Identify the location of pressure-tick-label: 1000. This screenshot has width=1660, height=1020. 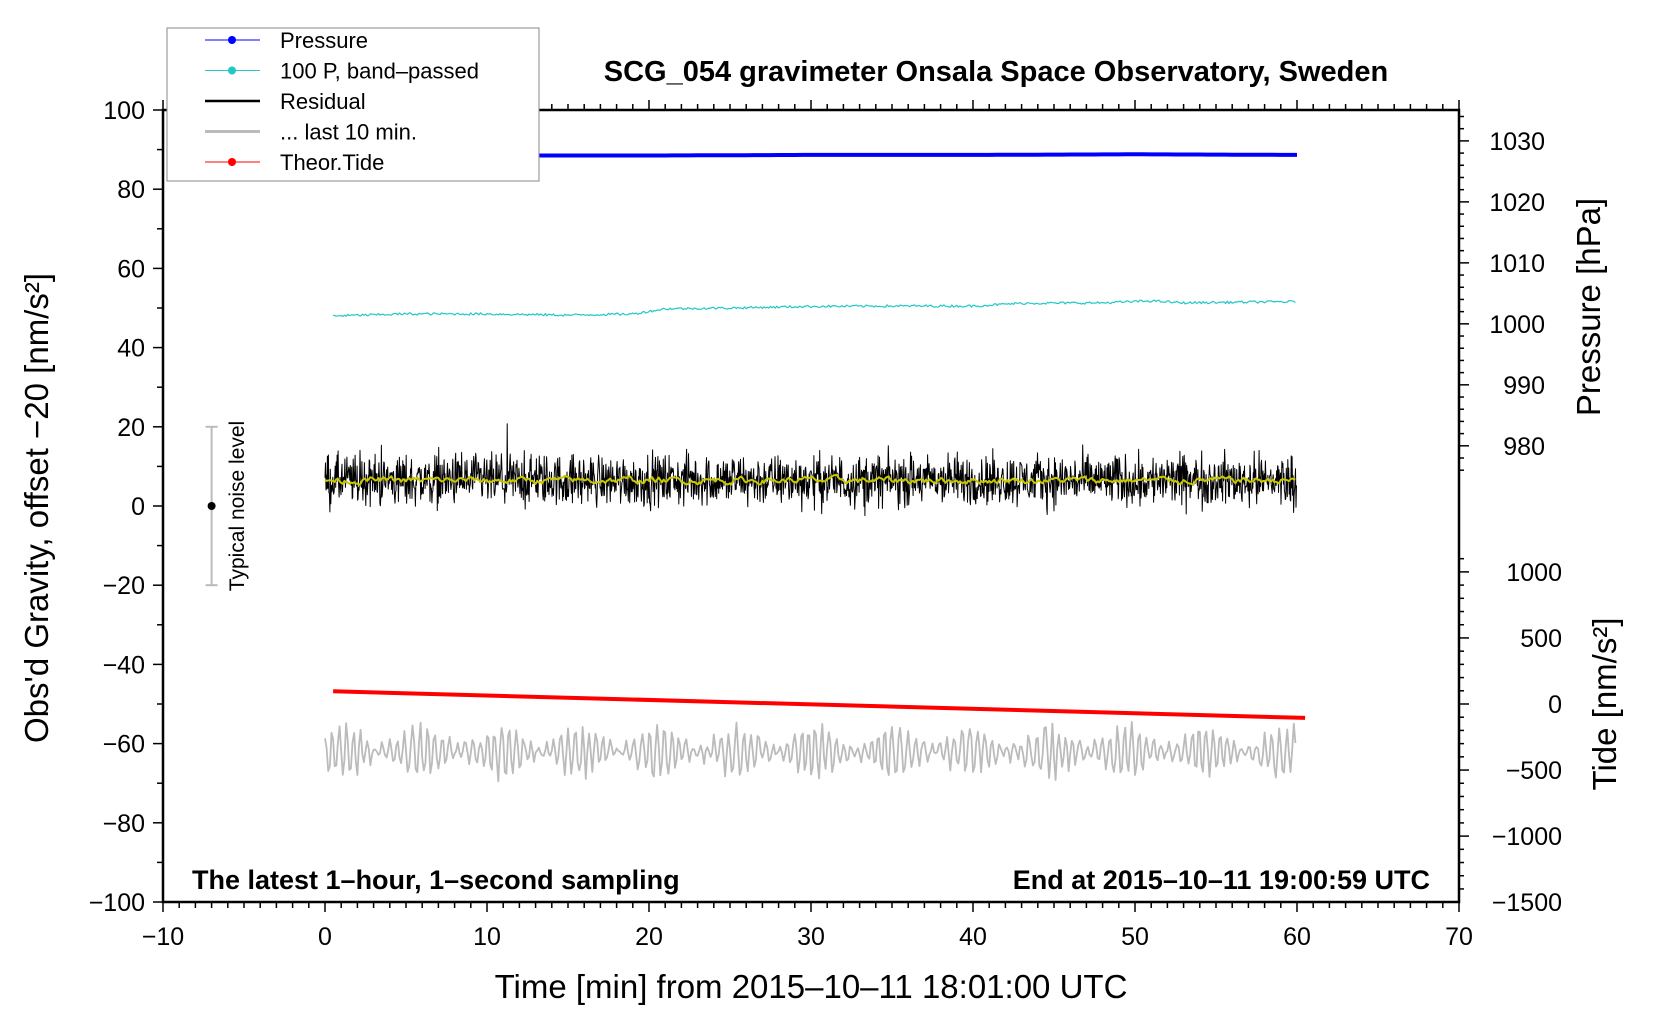
(1517, 325).